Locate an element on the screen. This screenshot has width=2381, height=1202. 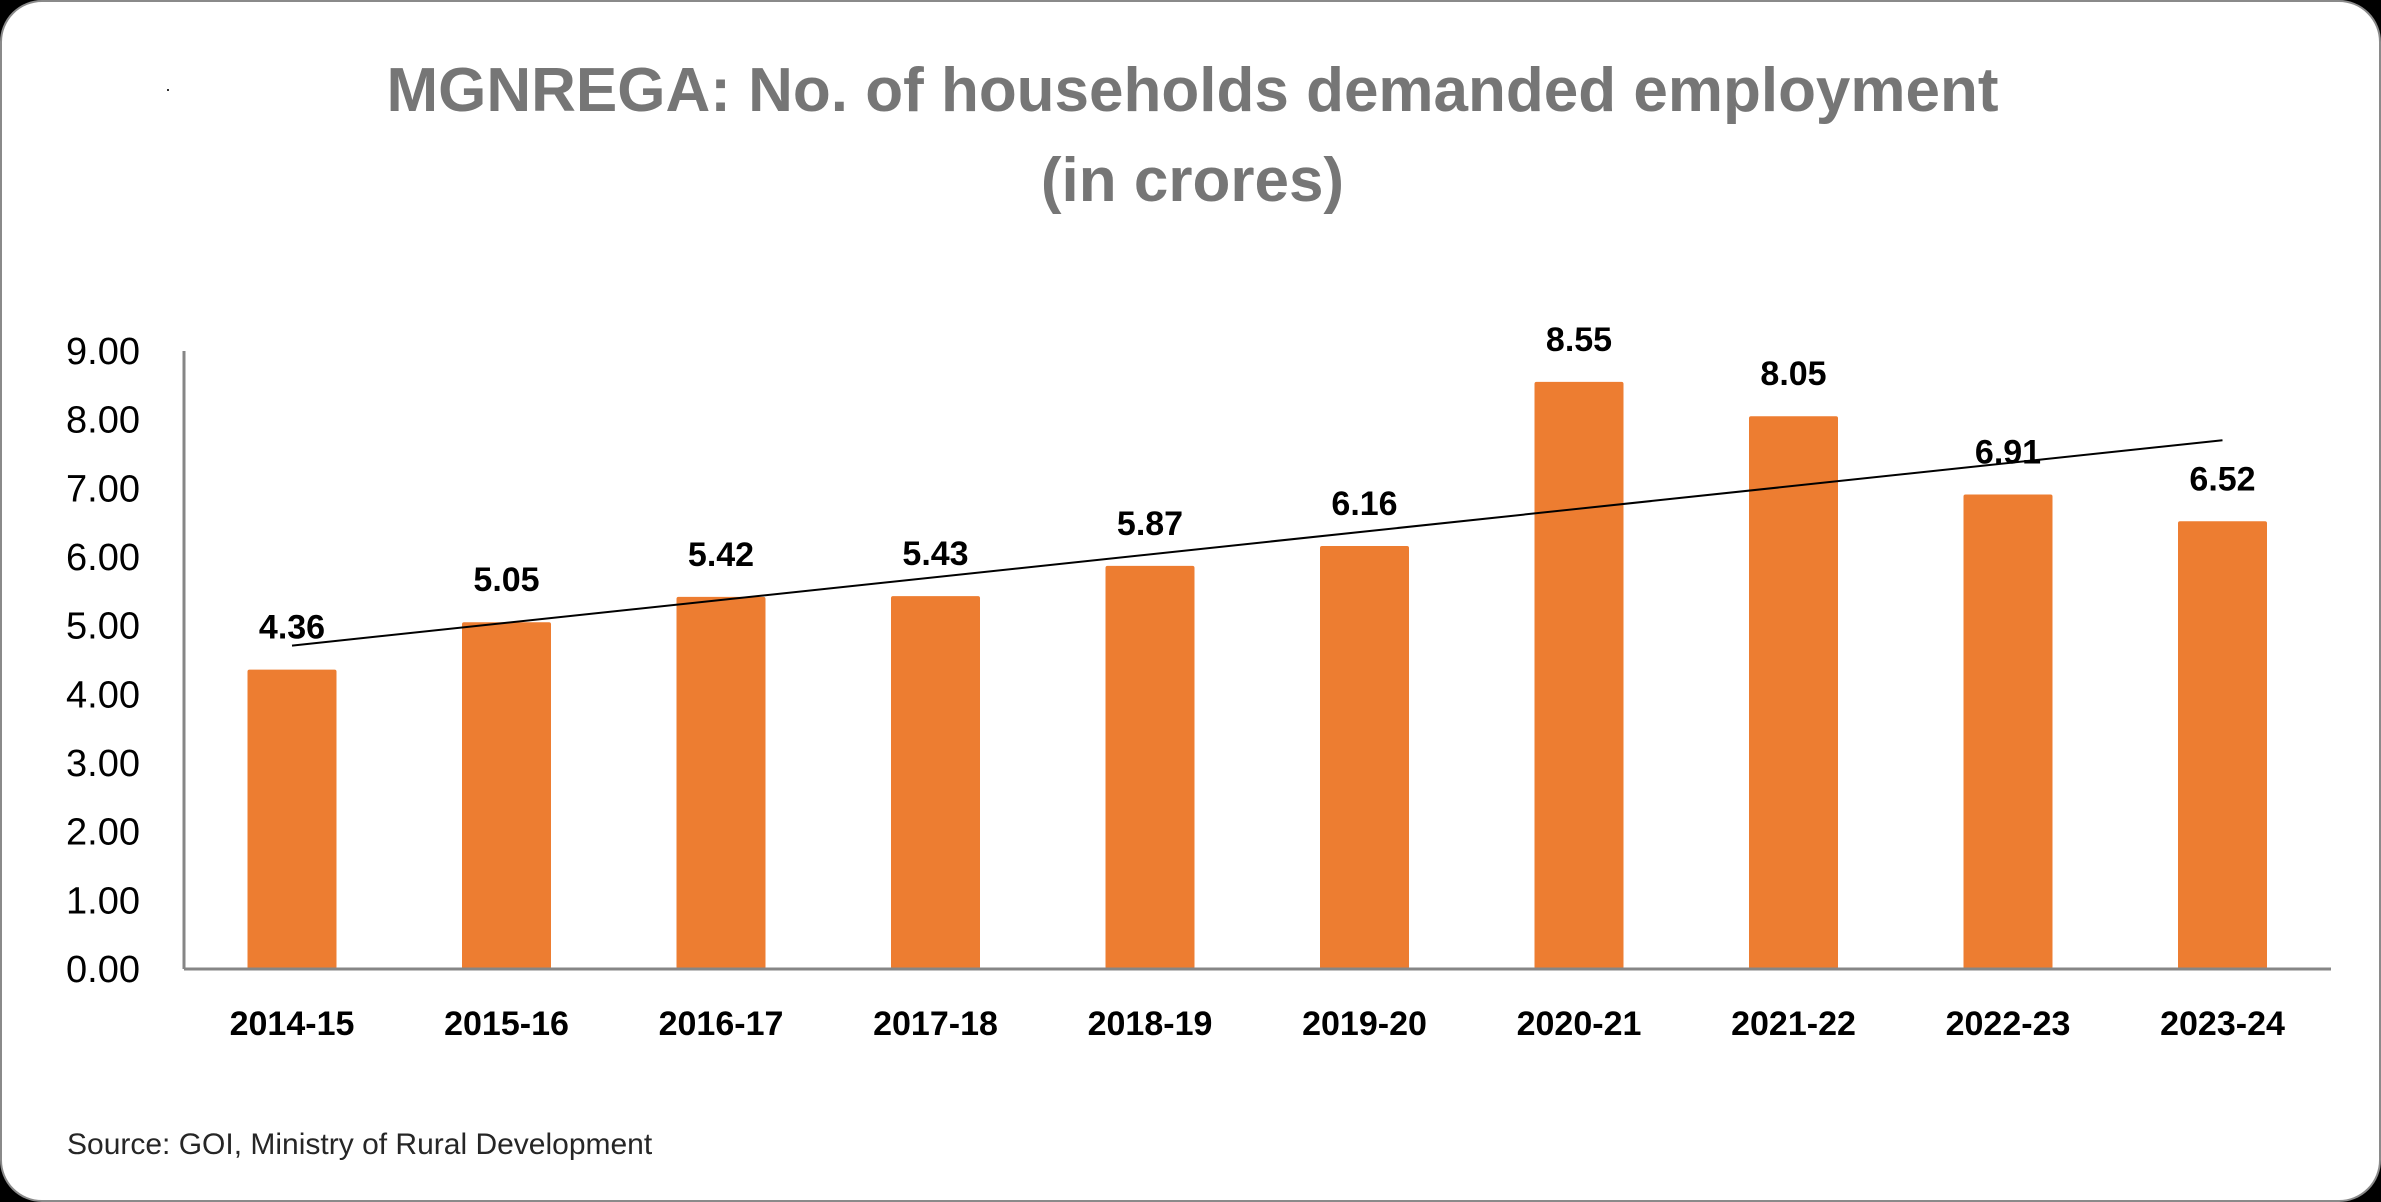
data-label: 8.05 is located at coordinates (1793, 374).